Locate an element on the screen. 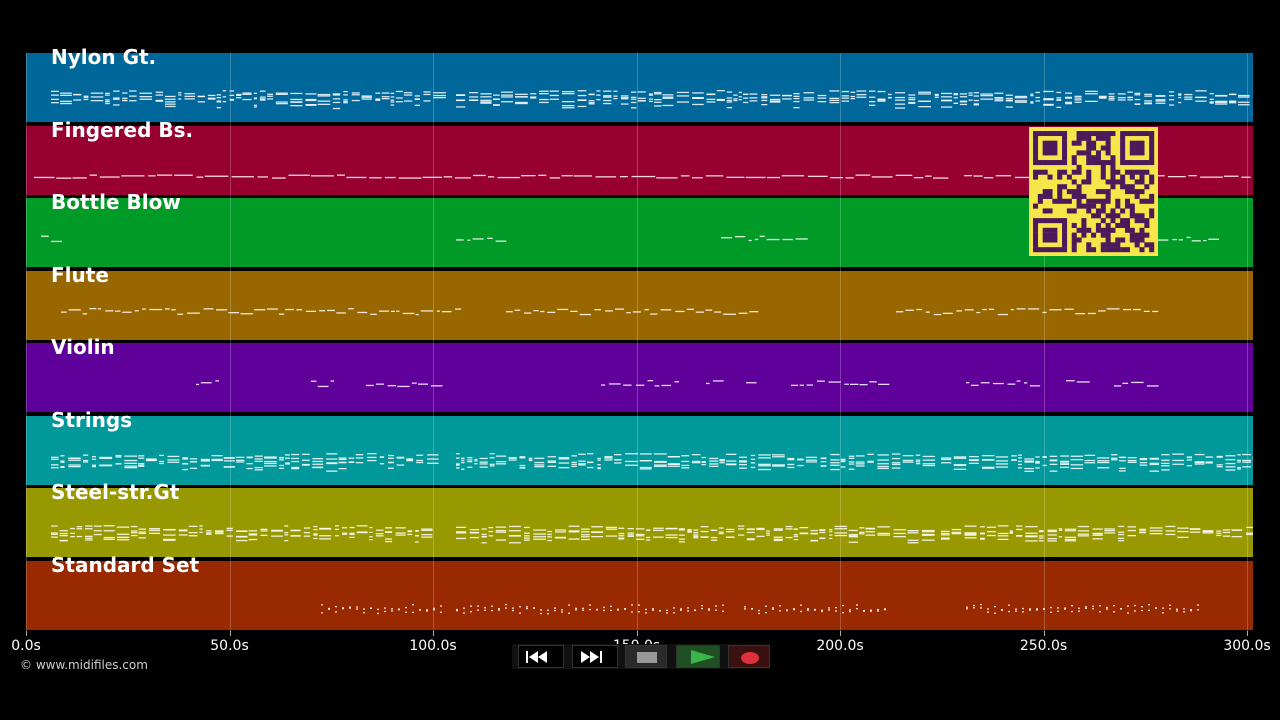 The height and width of the screenshot is (720, 1280). timeline-tick-label: 300.0s is located at coordinates (1247, 646).